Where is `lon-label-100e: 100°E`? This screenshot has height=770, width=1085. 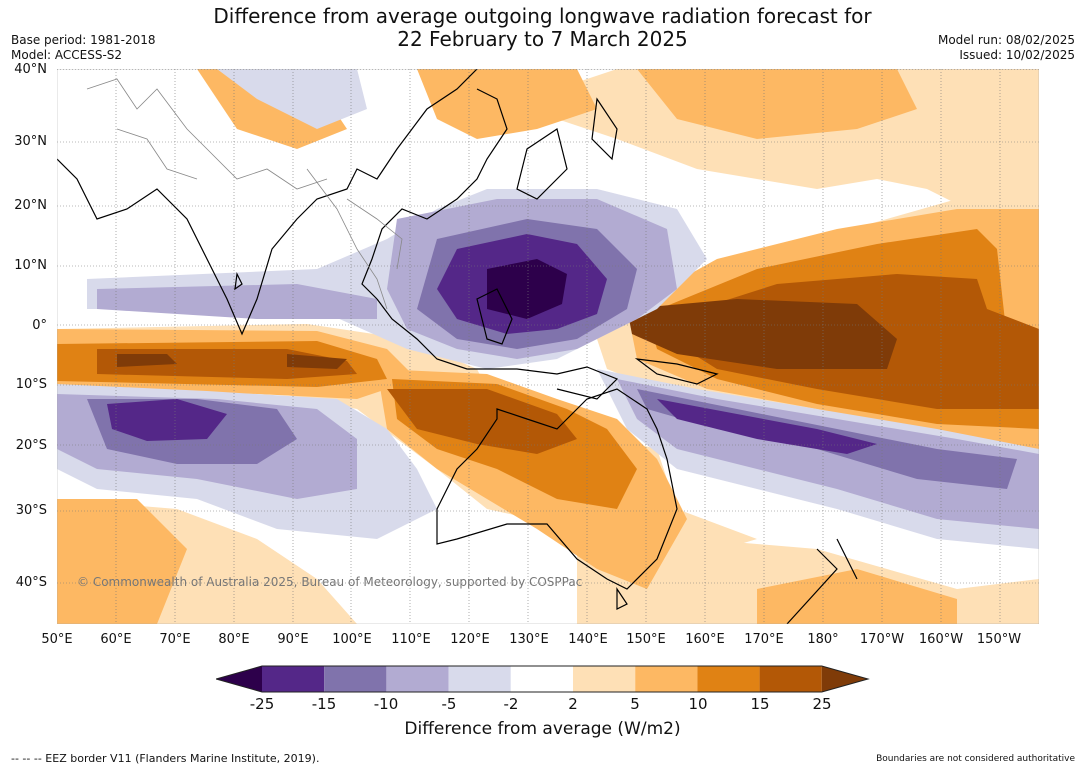 lon-label-100e: 100°E is located at coordinates (352, 639).